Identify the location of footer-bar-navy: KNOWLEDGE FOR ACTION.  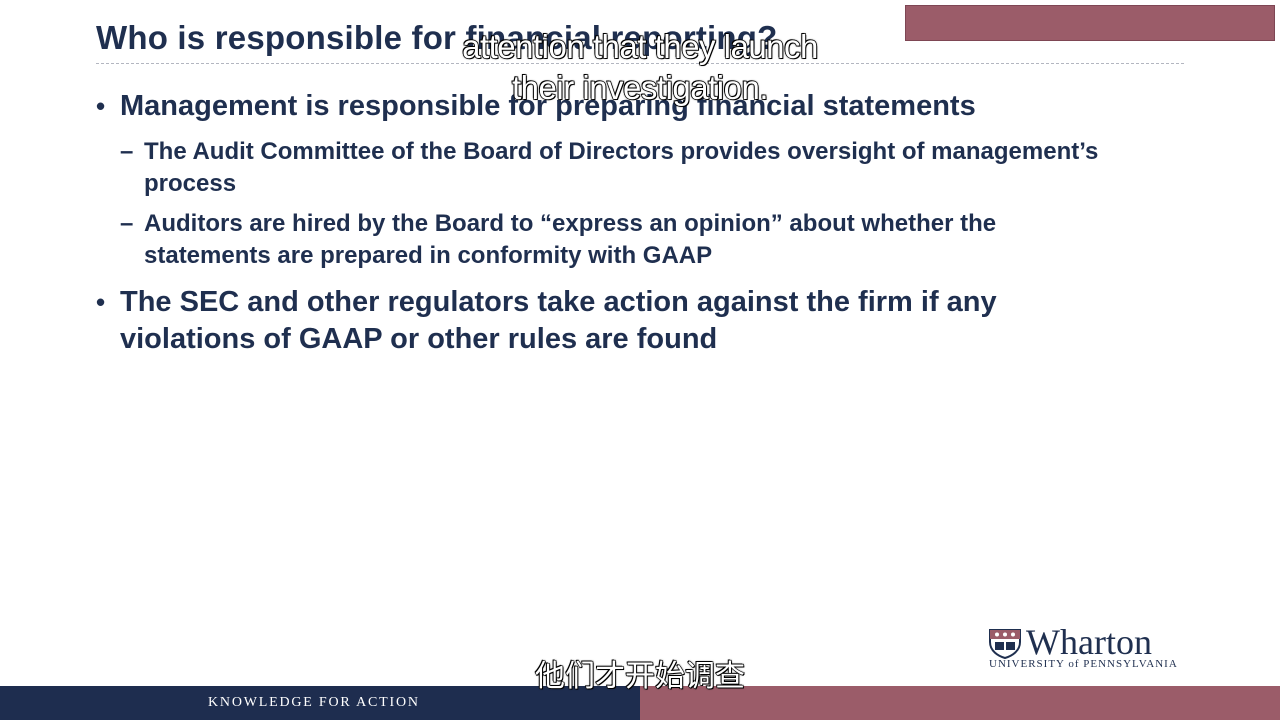
(320, 703).